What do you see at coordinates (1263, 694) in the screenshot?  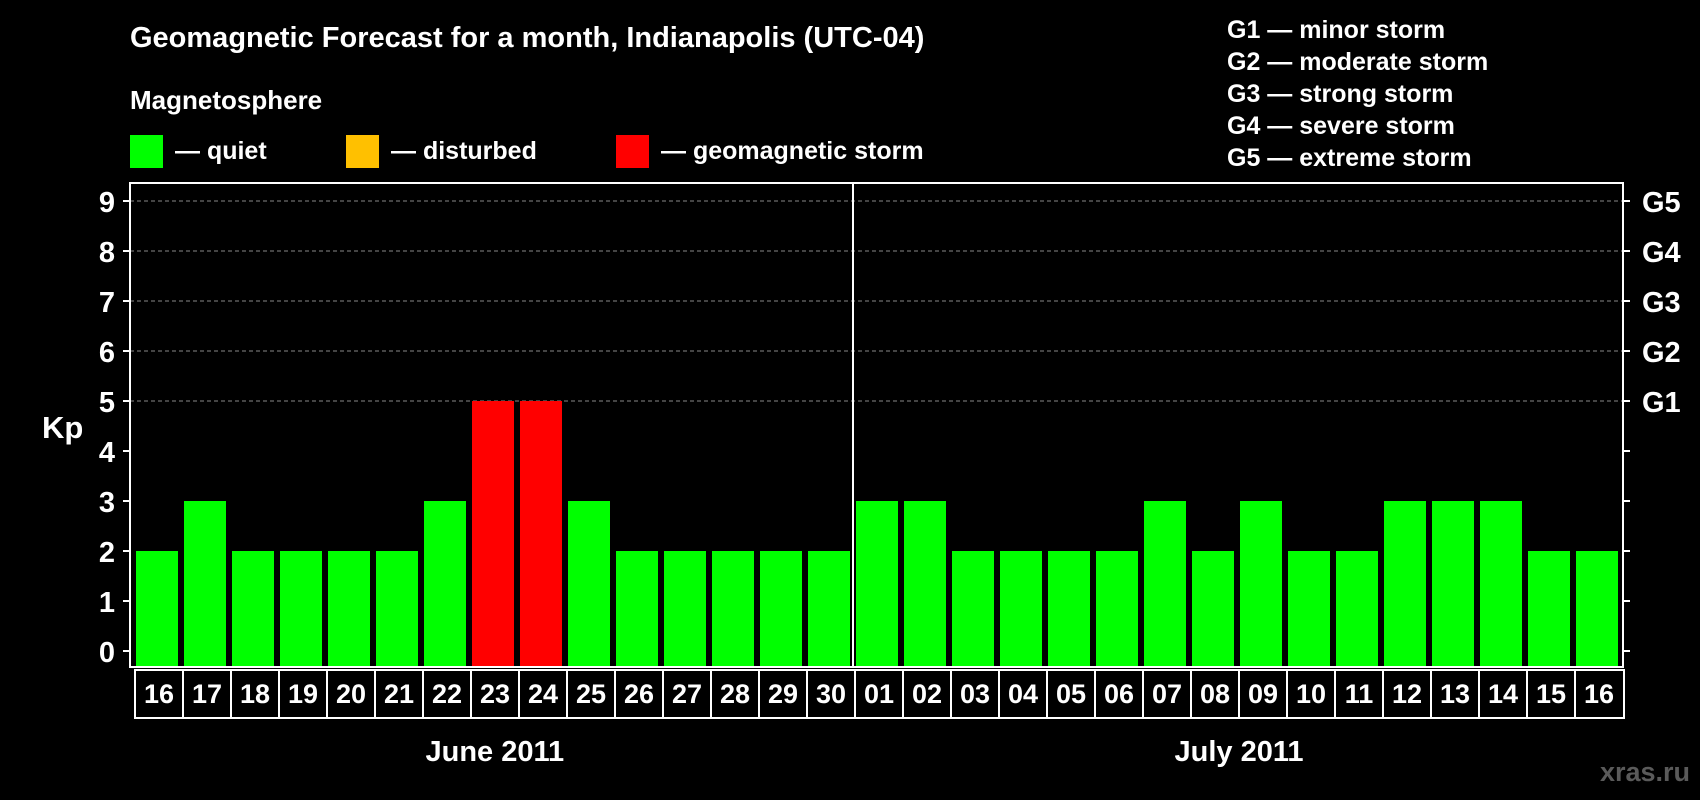 I see `date-label-09: 09` at bounding box center [1263, 694].